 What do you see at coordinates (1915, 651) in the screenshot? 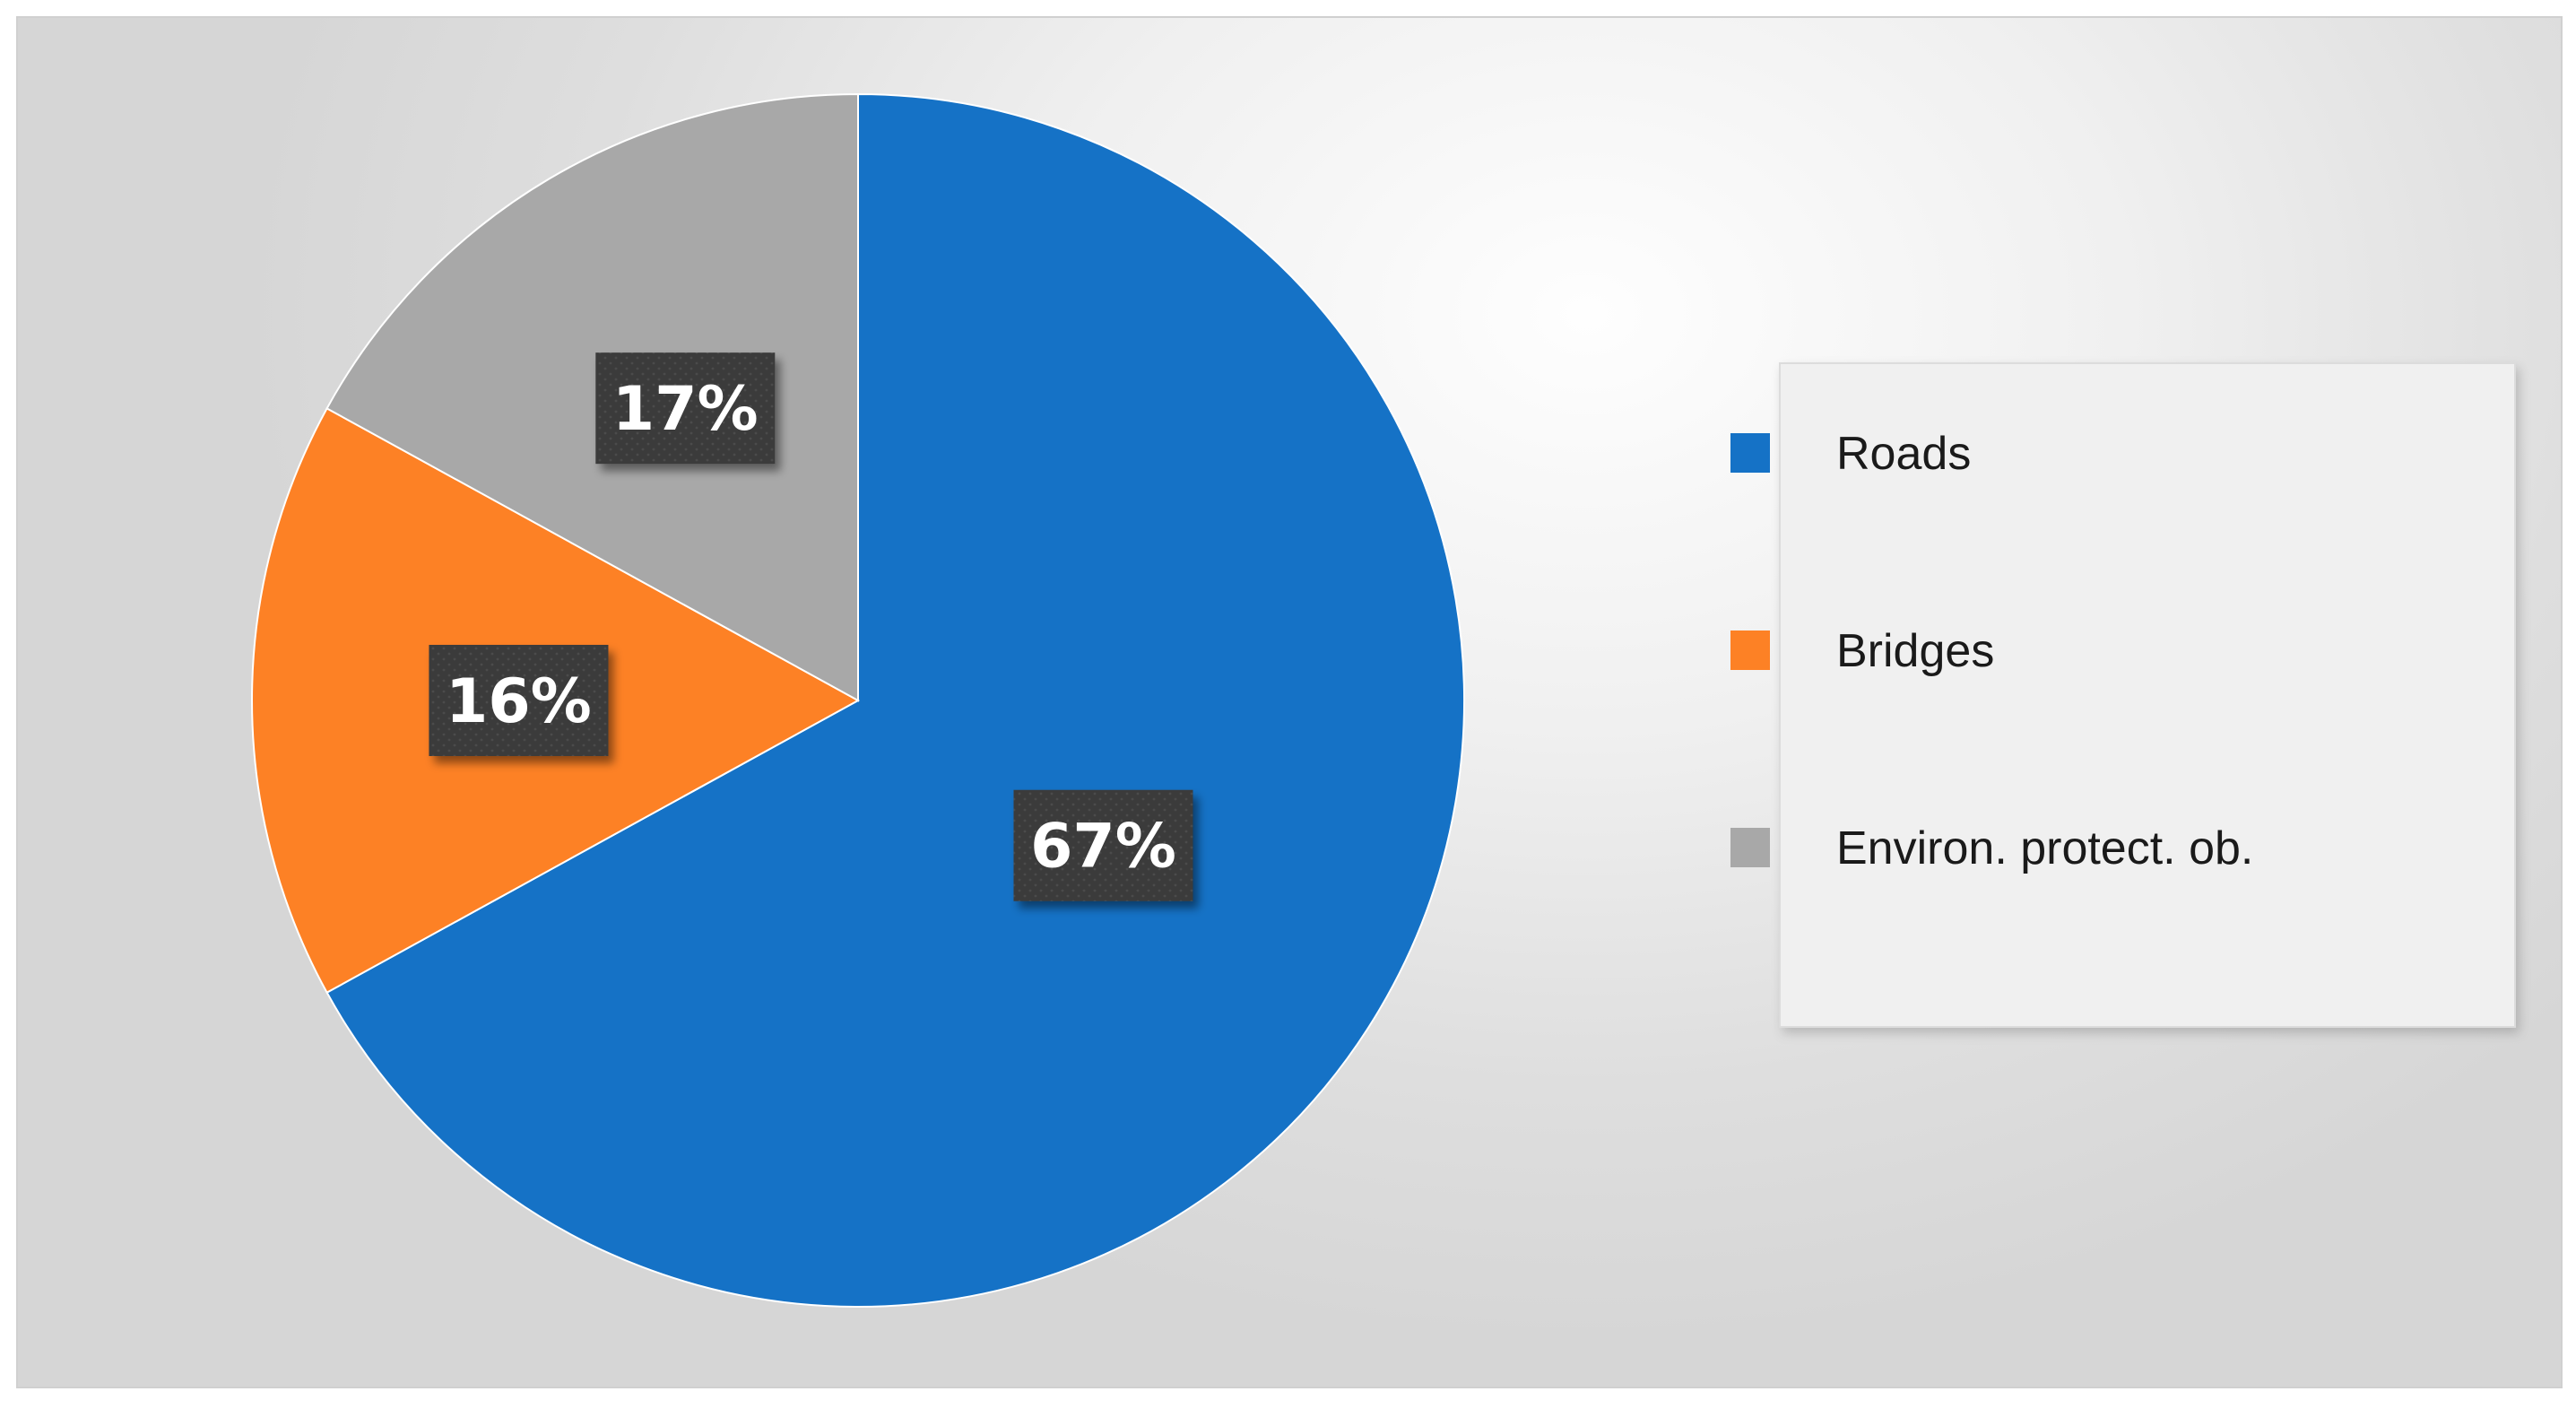
I see `legend-label: Bridges` at bounding box center [1915, 651].